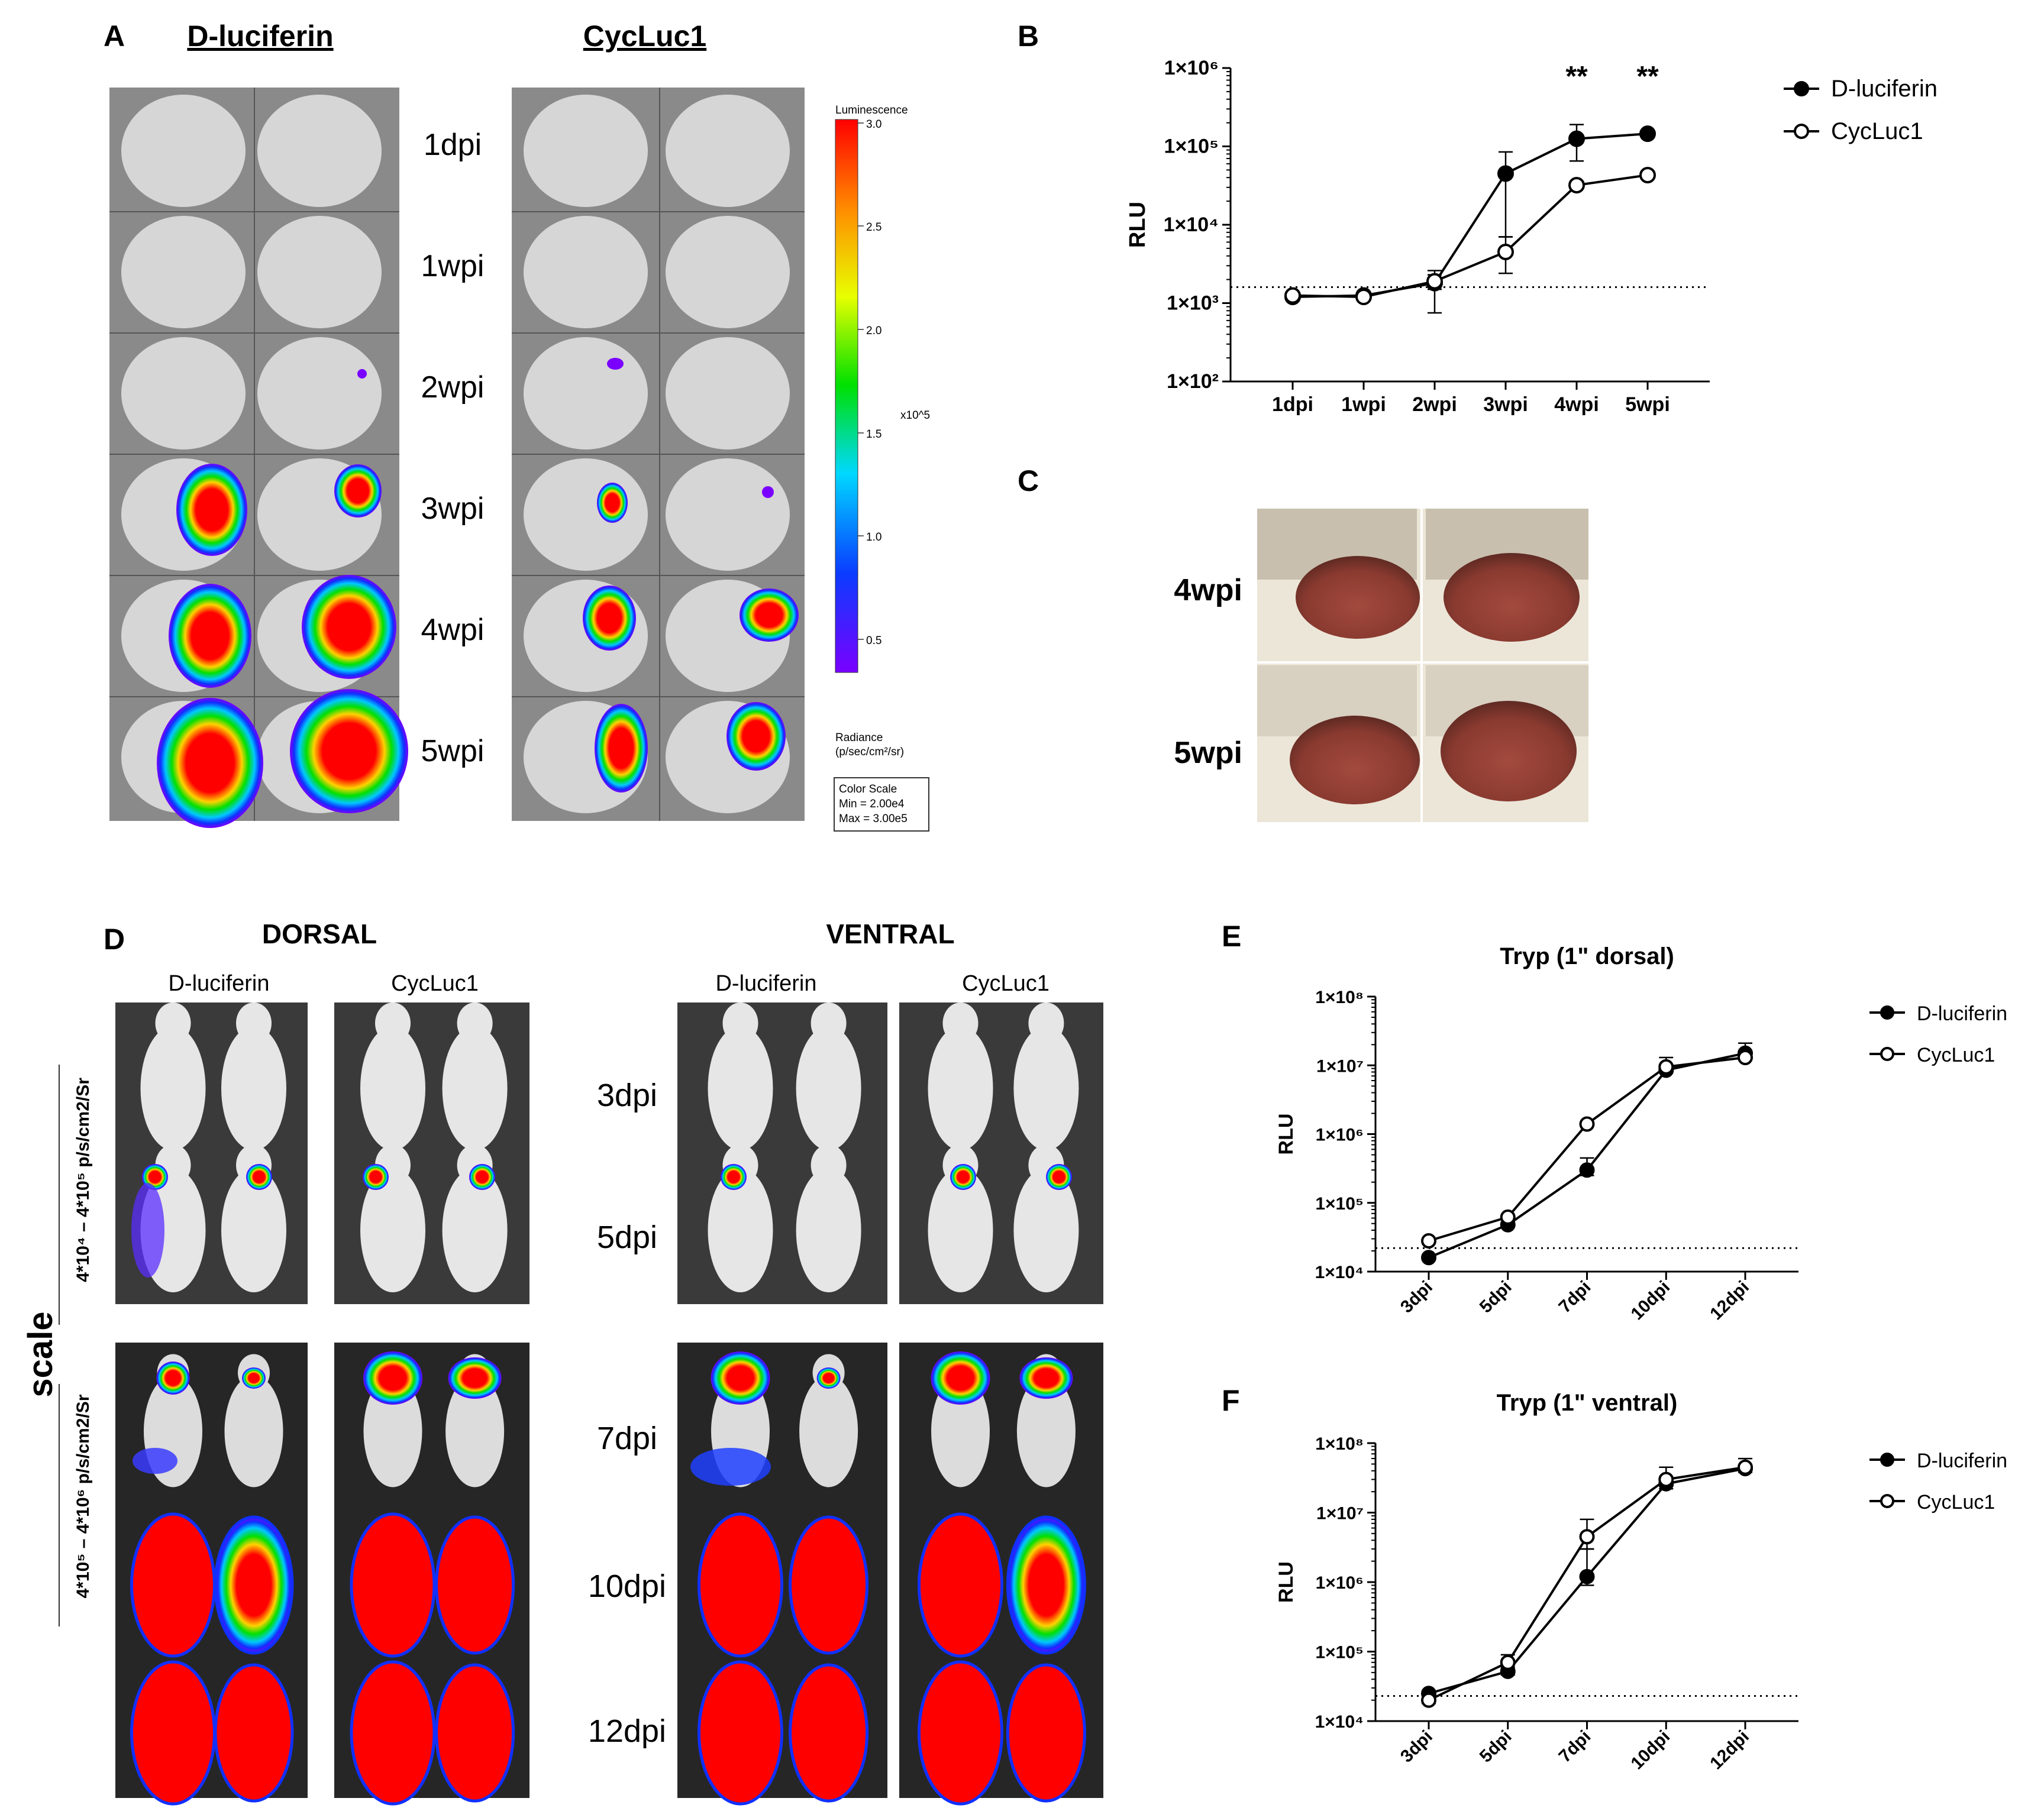 This screenshot has height=1811, width=2044. I want to click on colorbar-tick: 2.0, so click(873, 331).